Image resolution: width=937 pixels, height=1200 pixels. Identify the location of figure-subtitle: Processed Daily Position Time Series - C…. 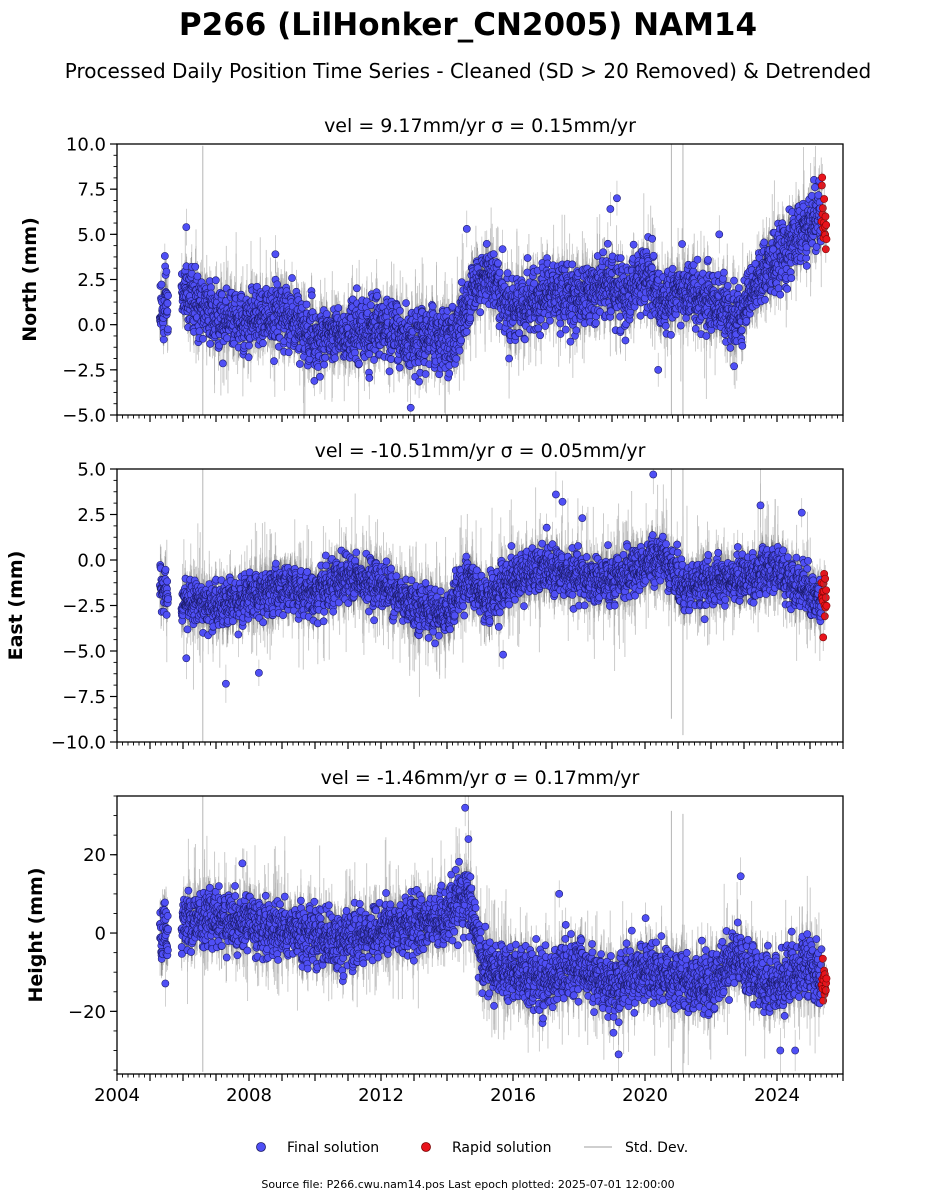
(468, 71).